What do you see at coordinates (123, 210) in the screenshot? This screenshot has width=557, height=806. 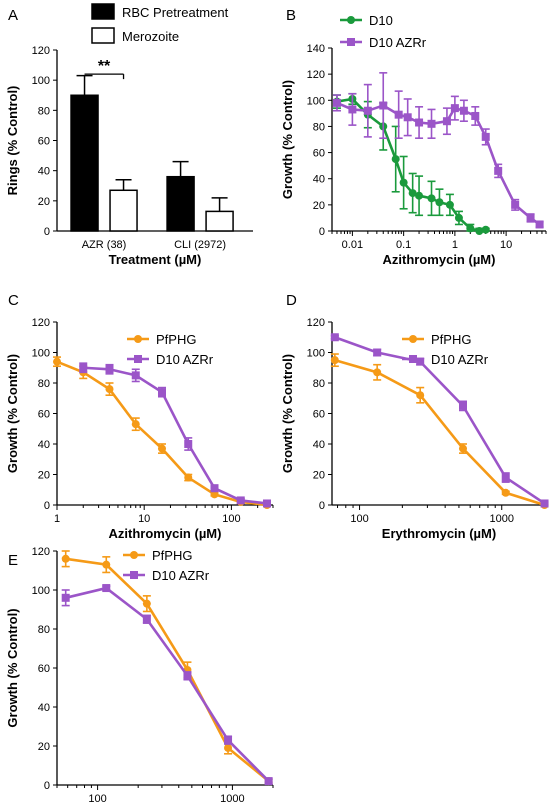 I see `bar` at bounding box center [123, 210].